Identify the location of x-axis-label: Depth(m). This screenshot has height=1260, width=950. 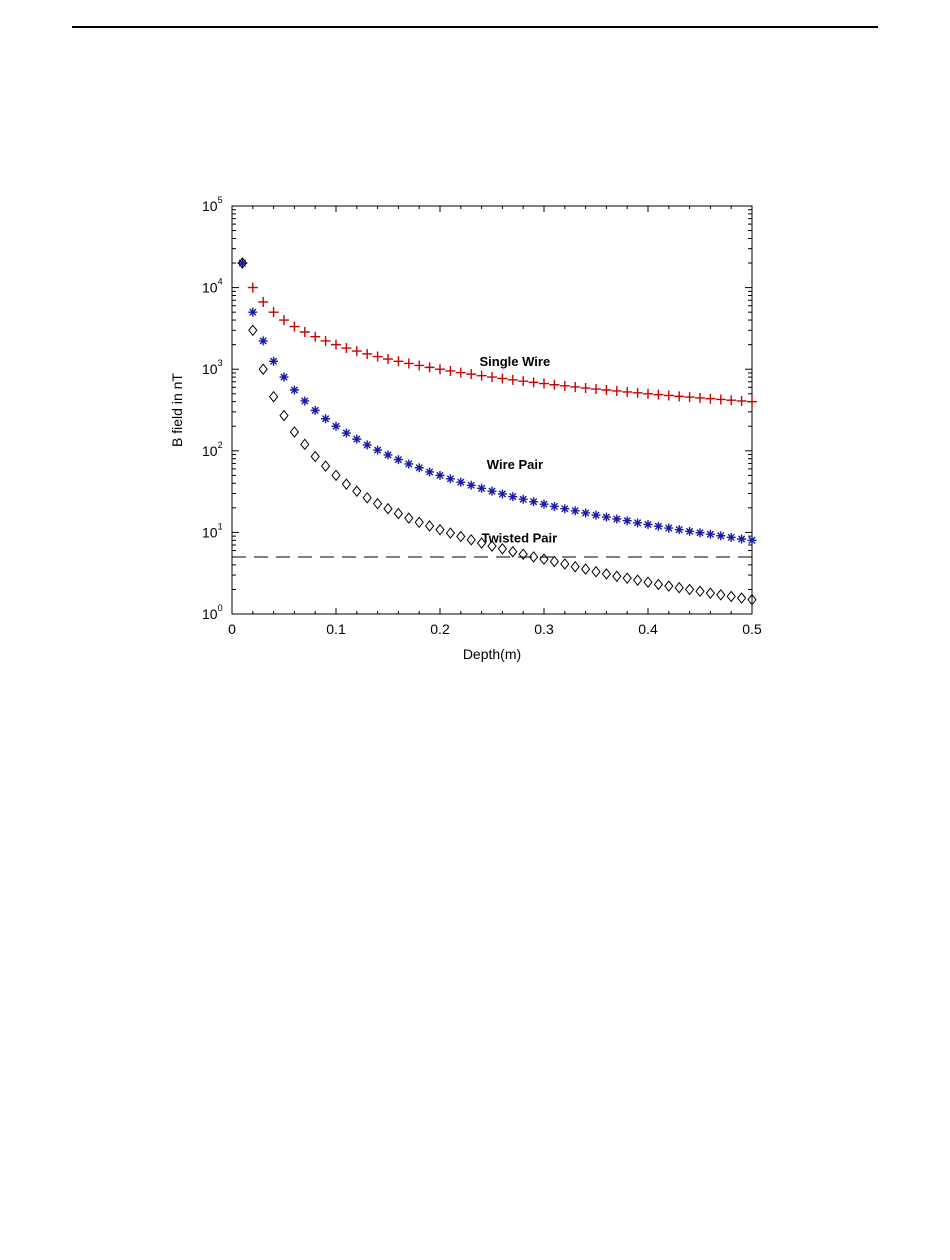
(492, 654).